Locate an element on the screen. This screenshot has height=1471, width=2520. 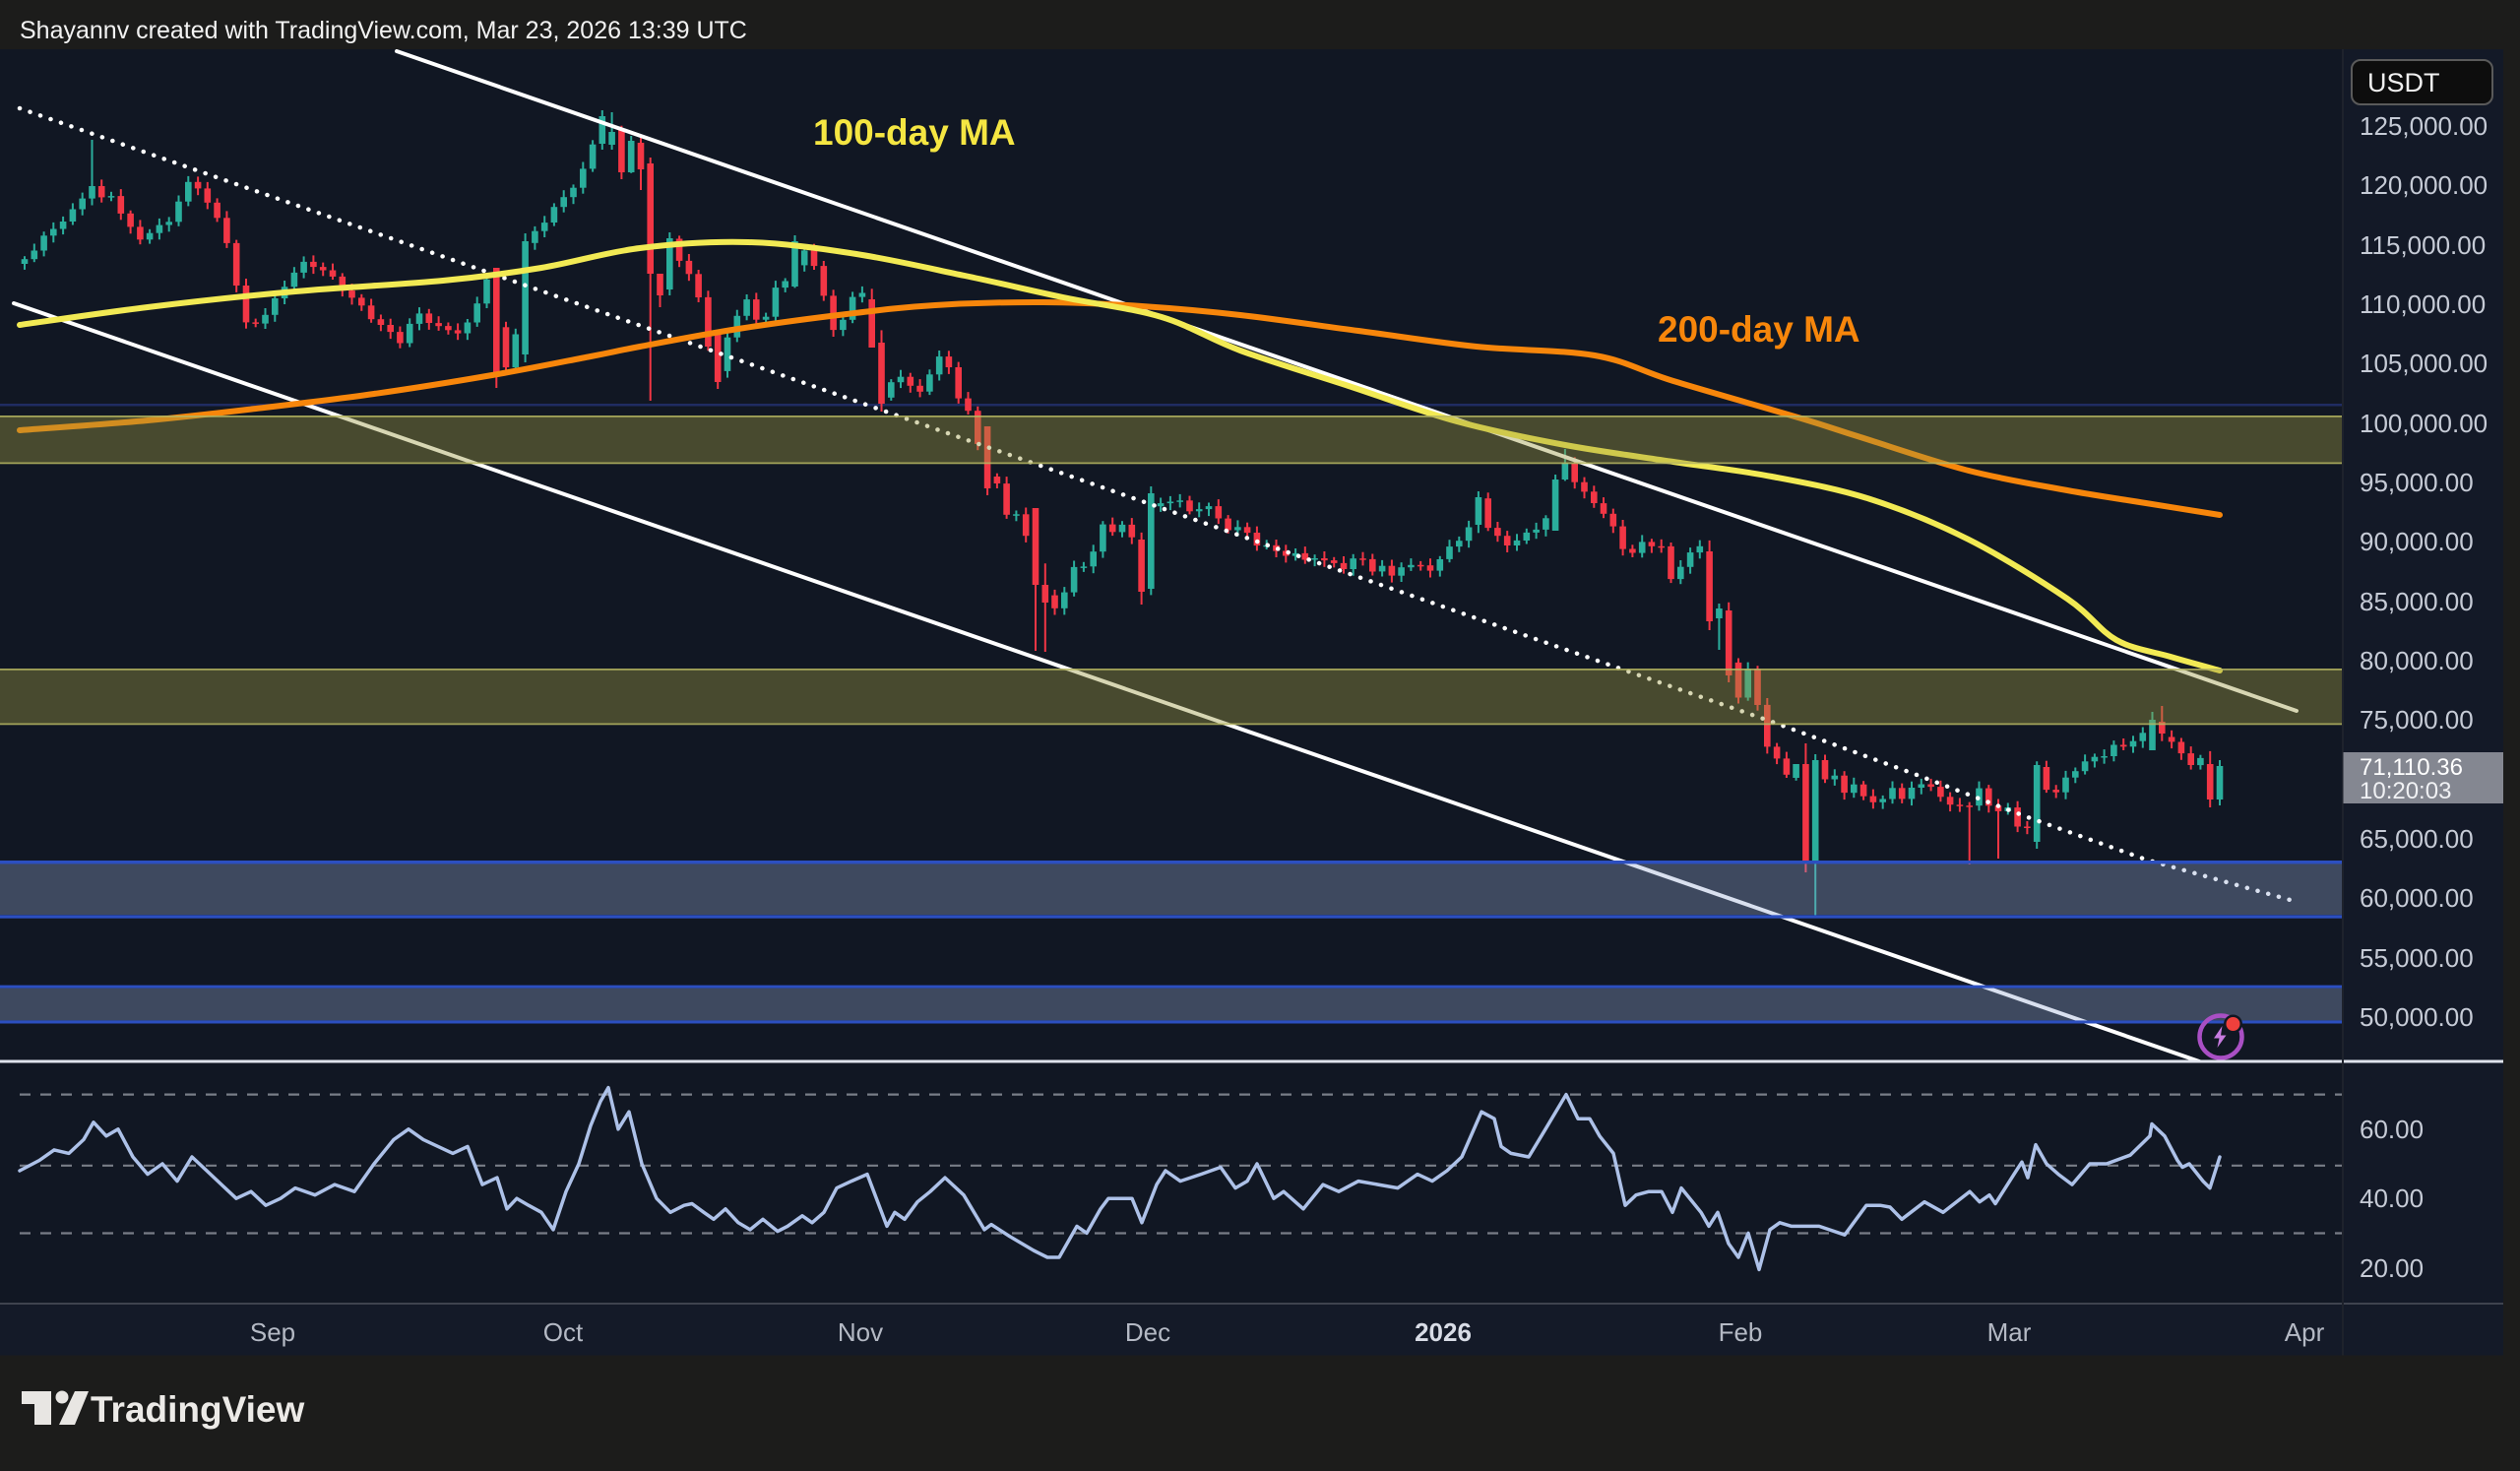
svg-text: Oct is located at coordinates (563, 1332).